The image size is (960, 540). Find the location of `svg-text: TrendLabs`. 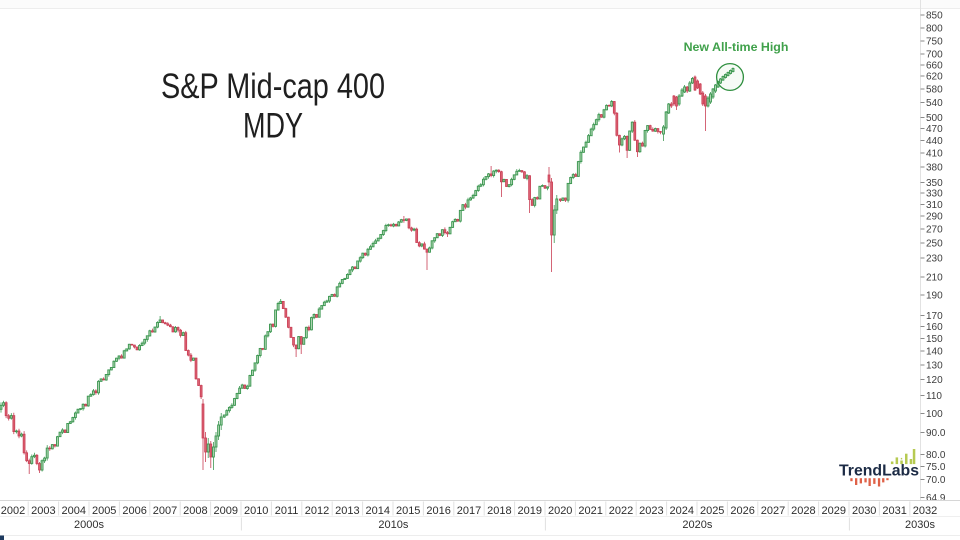

svg-text: TrendLabs is located at coordinates (879, 470).